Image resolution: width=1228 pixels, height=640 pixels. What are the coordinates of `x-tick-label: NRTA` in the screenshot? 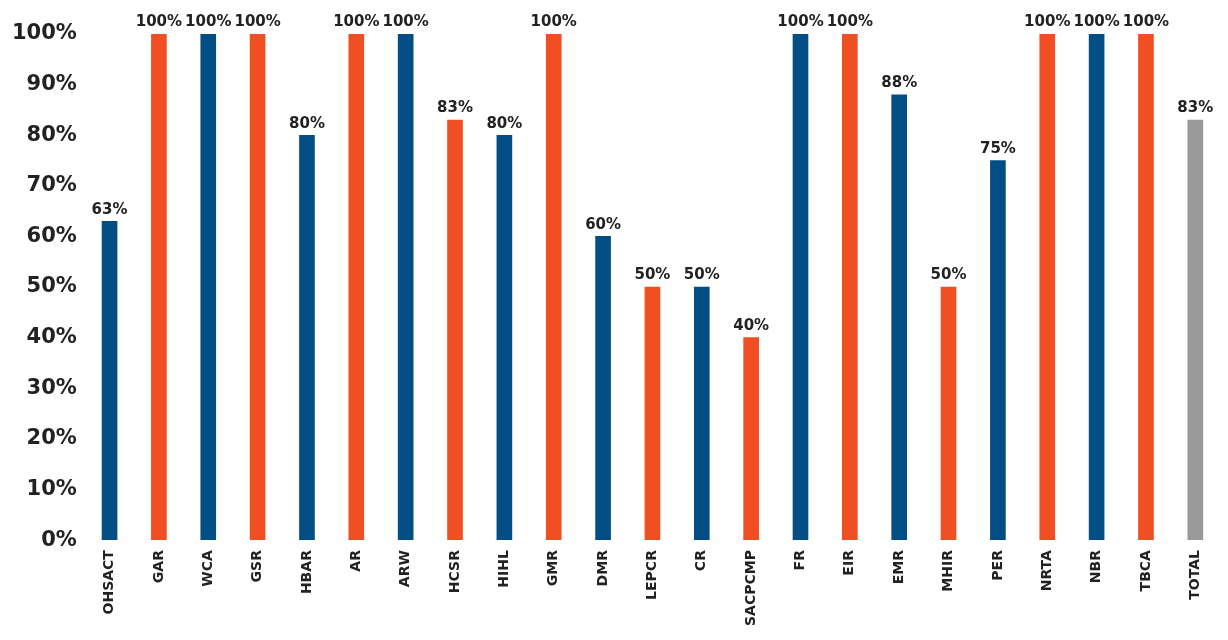 It's located at (1045, 570).